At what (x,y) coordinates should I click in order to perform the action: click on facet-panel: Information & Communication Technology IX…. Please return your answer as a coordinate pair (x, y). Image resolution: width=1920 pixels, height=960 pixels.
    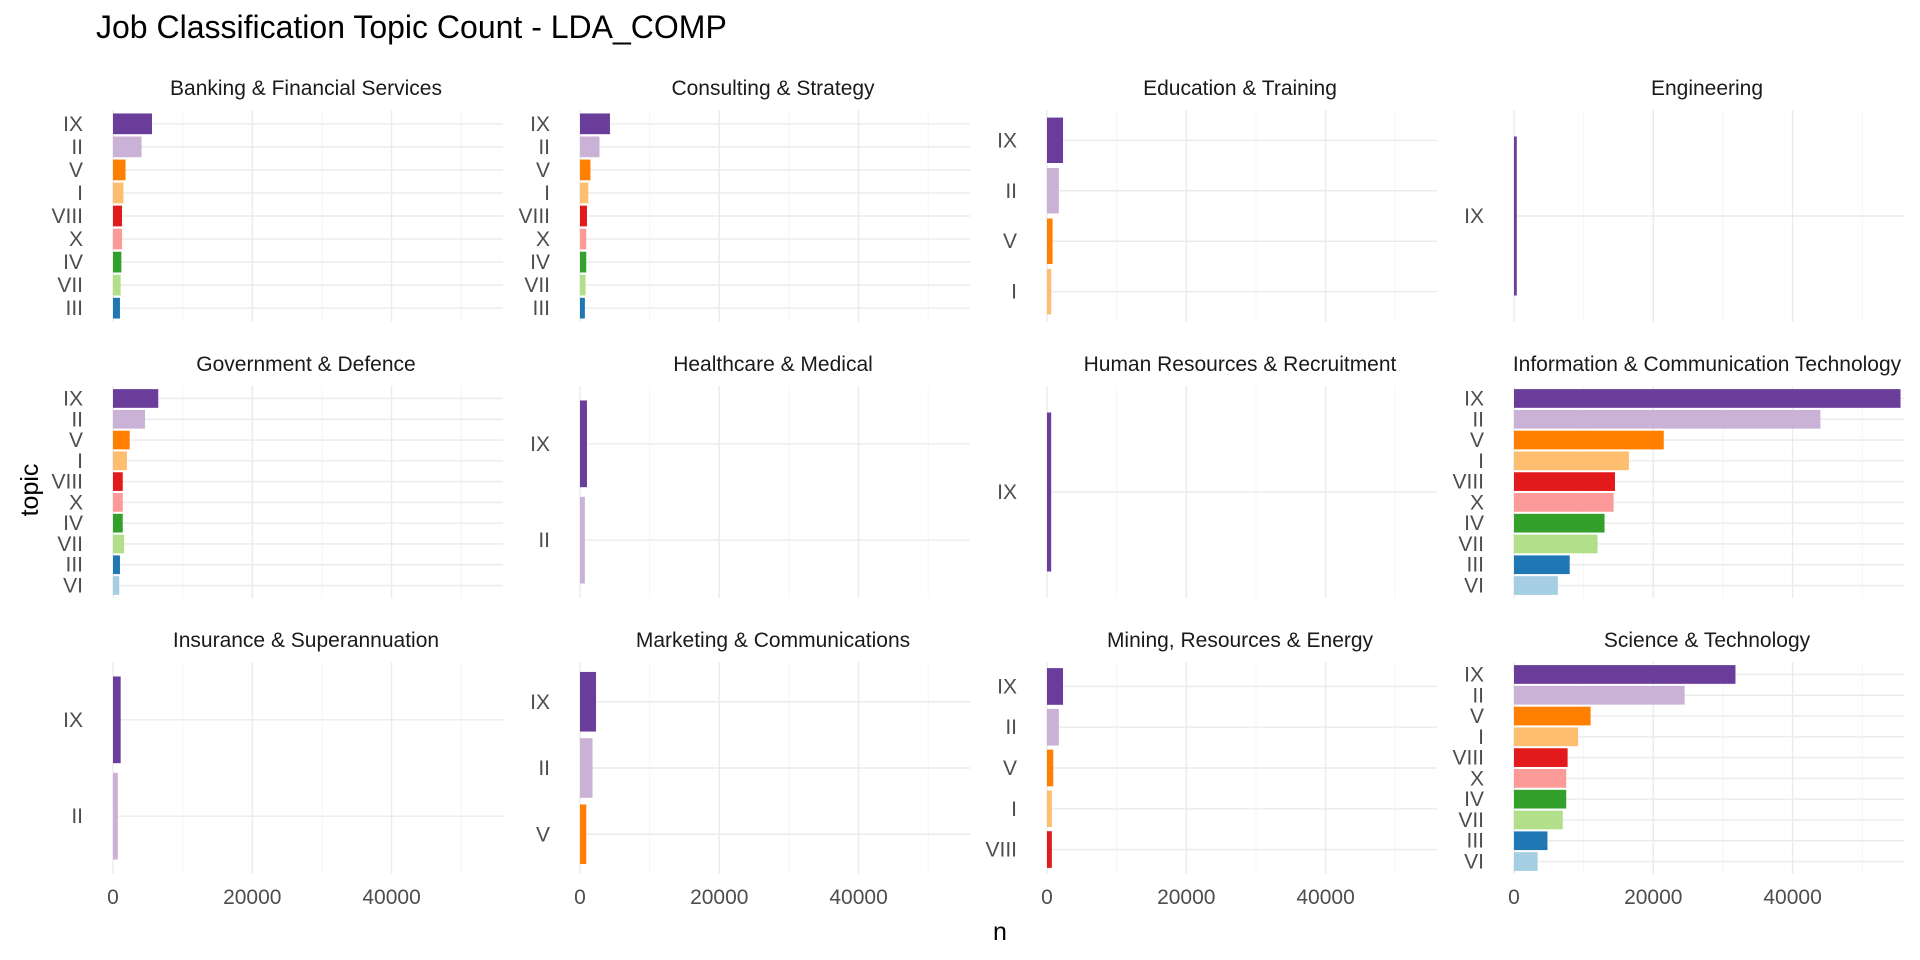
    Looking at the image, I should click on (1678, 475).